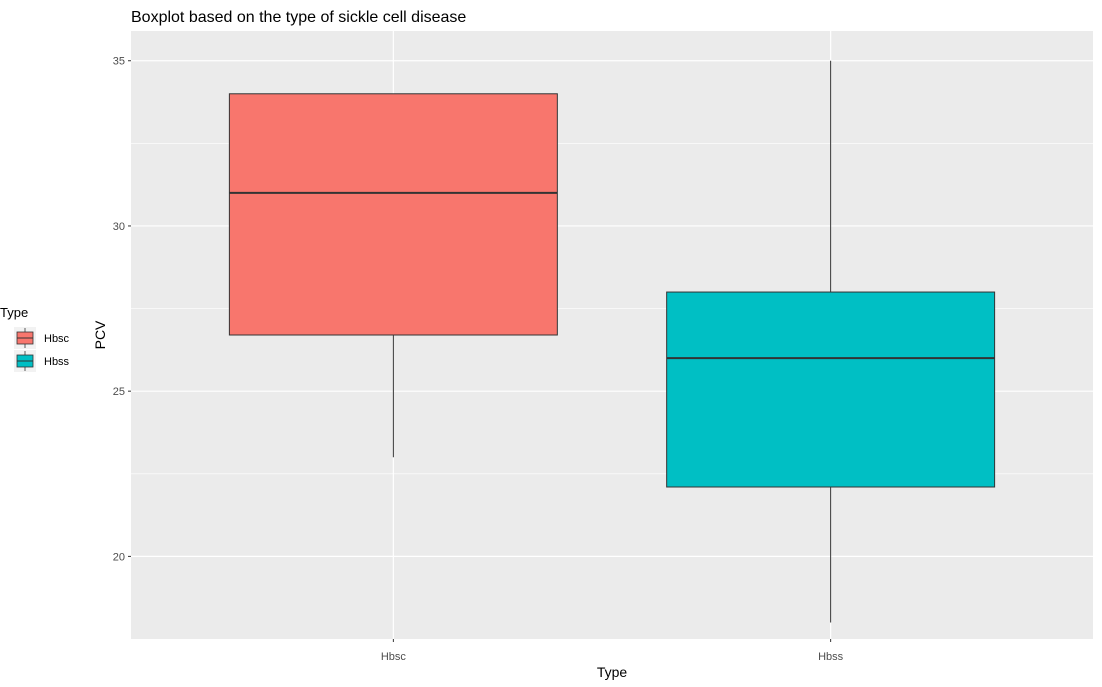 The width and height of the screenshot is (1102, 687). Describe the element at coordinates (119, 557) in the screenshot. I see `y-tick-label: 20` at that location.